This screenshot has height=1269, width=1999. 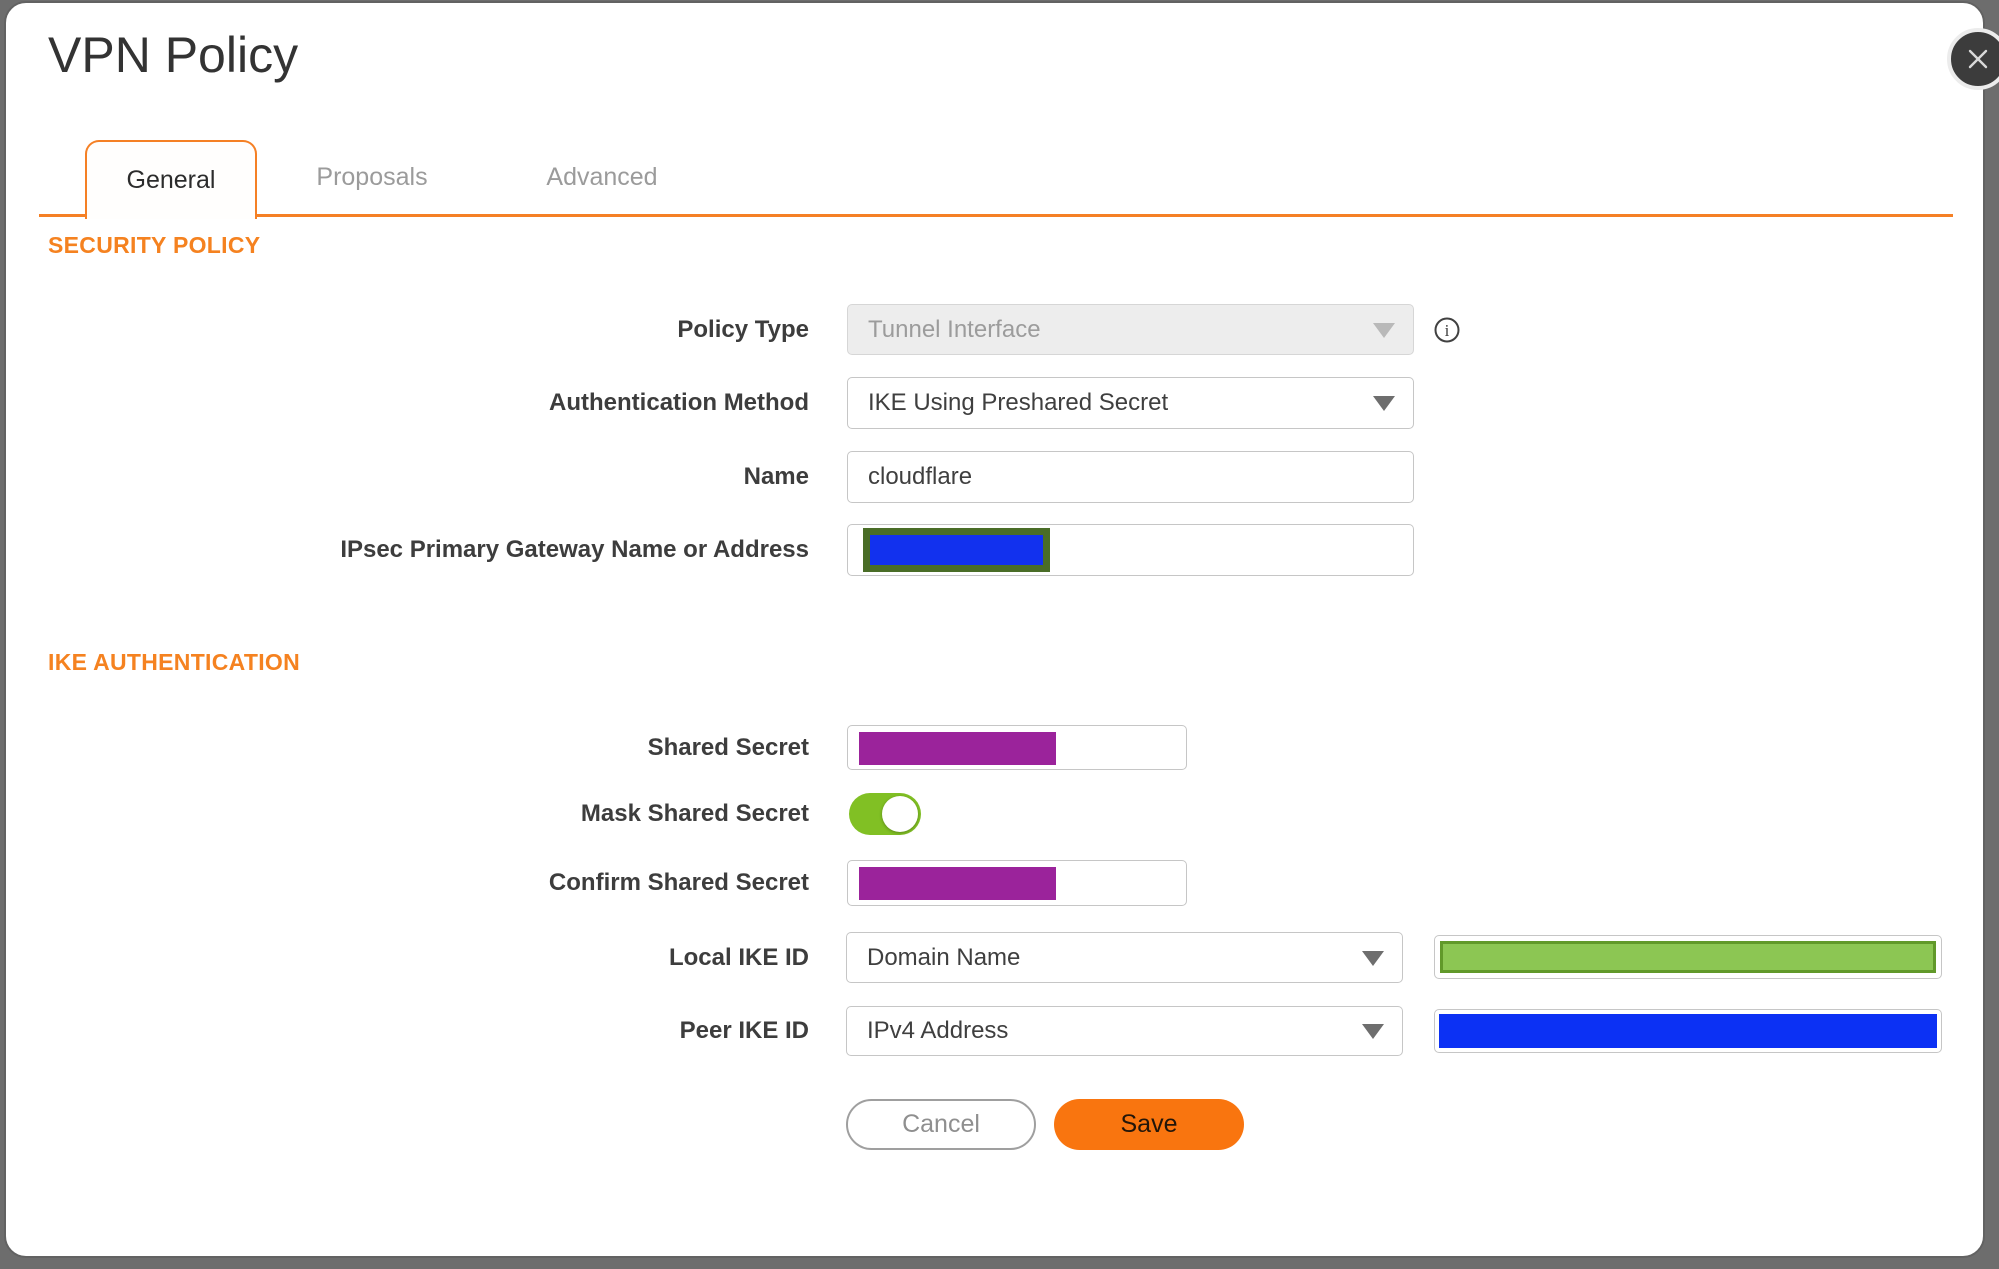 I want to click on svg-text: i, so click(x=1447, y=330).